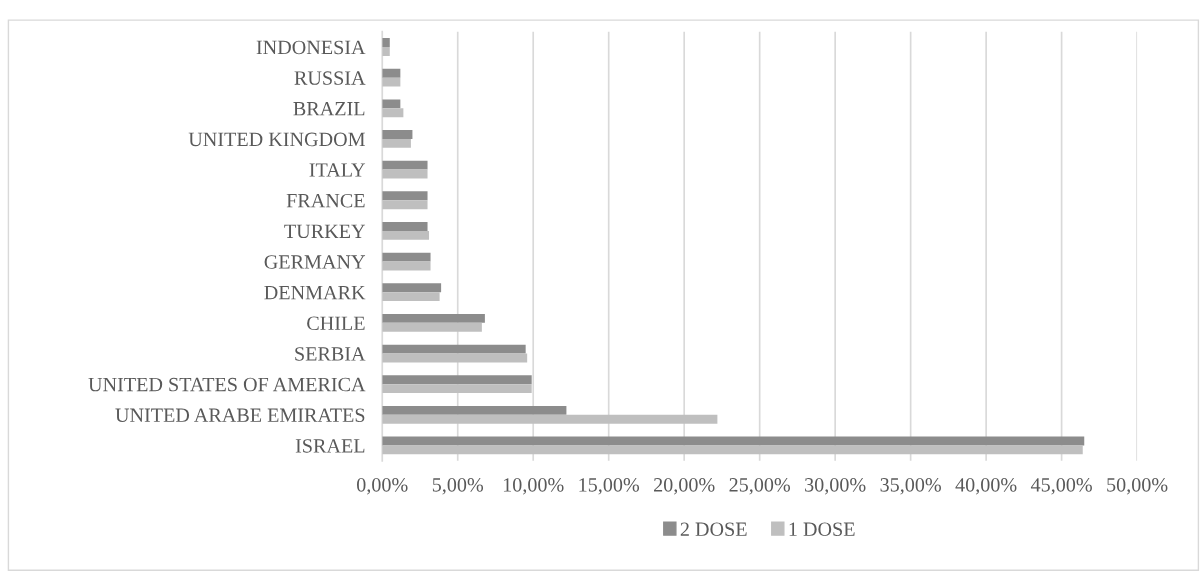  Describe the element at coordinates (315, 292) in the screenshot. I see `y-tick-label: DENMARK` at that location.